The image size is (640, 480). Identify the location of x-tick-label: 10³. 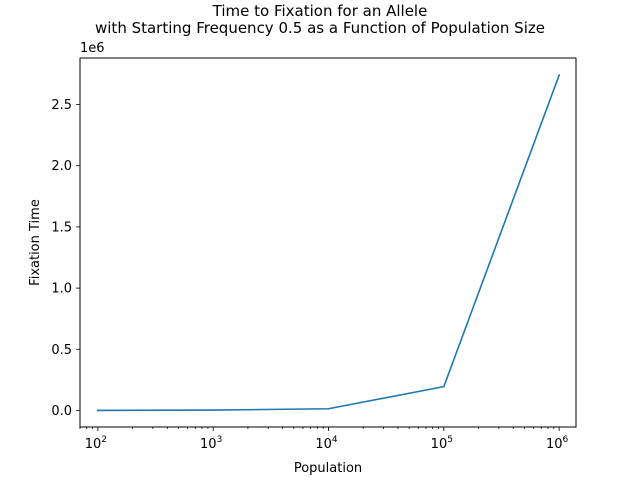
(211, 443).